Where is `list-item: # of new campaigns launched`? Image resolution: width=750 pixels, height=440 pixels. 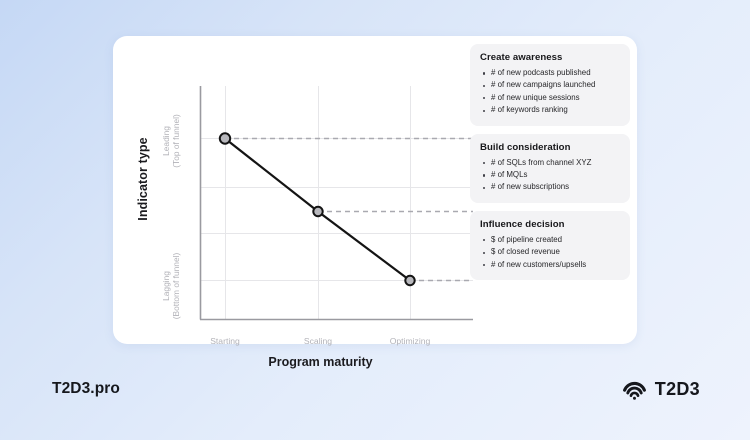 list-item: # of new campaigns launched is located at coordinates (550, 85).